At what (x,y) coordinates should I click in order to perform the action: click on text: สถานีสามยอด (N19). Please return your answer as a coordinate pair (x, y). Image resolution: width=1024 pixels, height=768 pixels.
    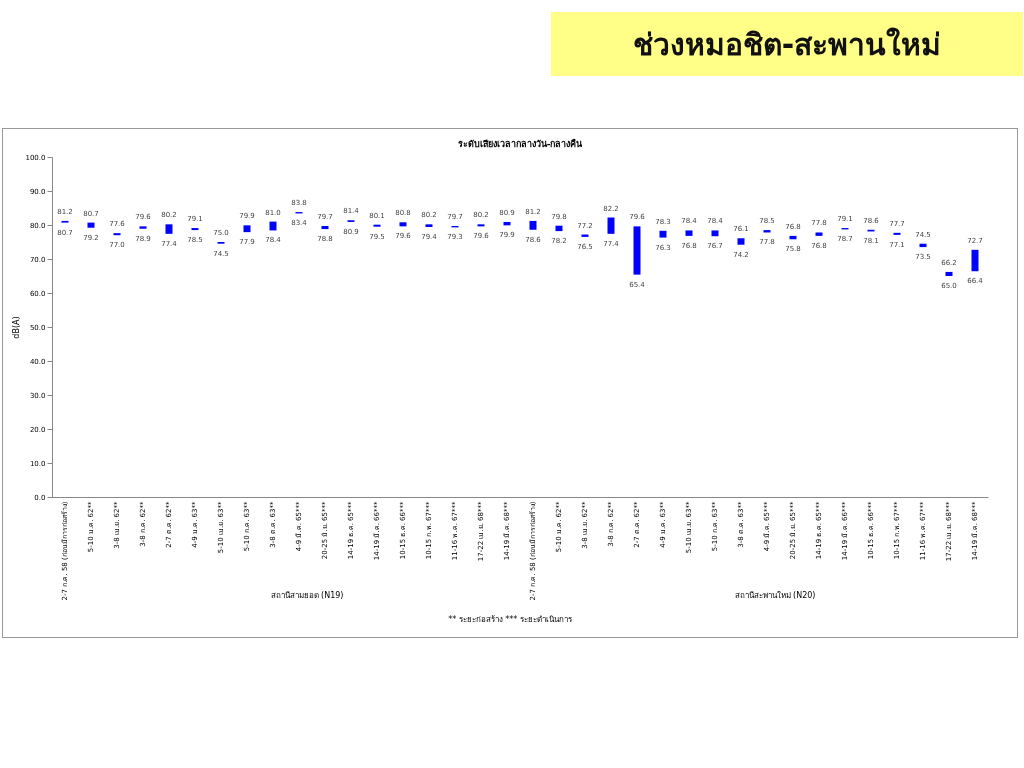
    Looking at the image, I should click on (307, 595).